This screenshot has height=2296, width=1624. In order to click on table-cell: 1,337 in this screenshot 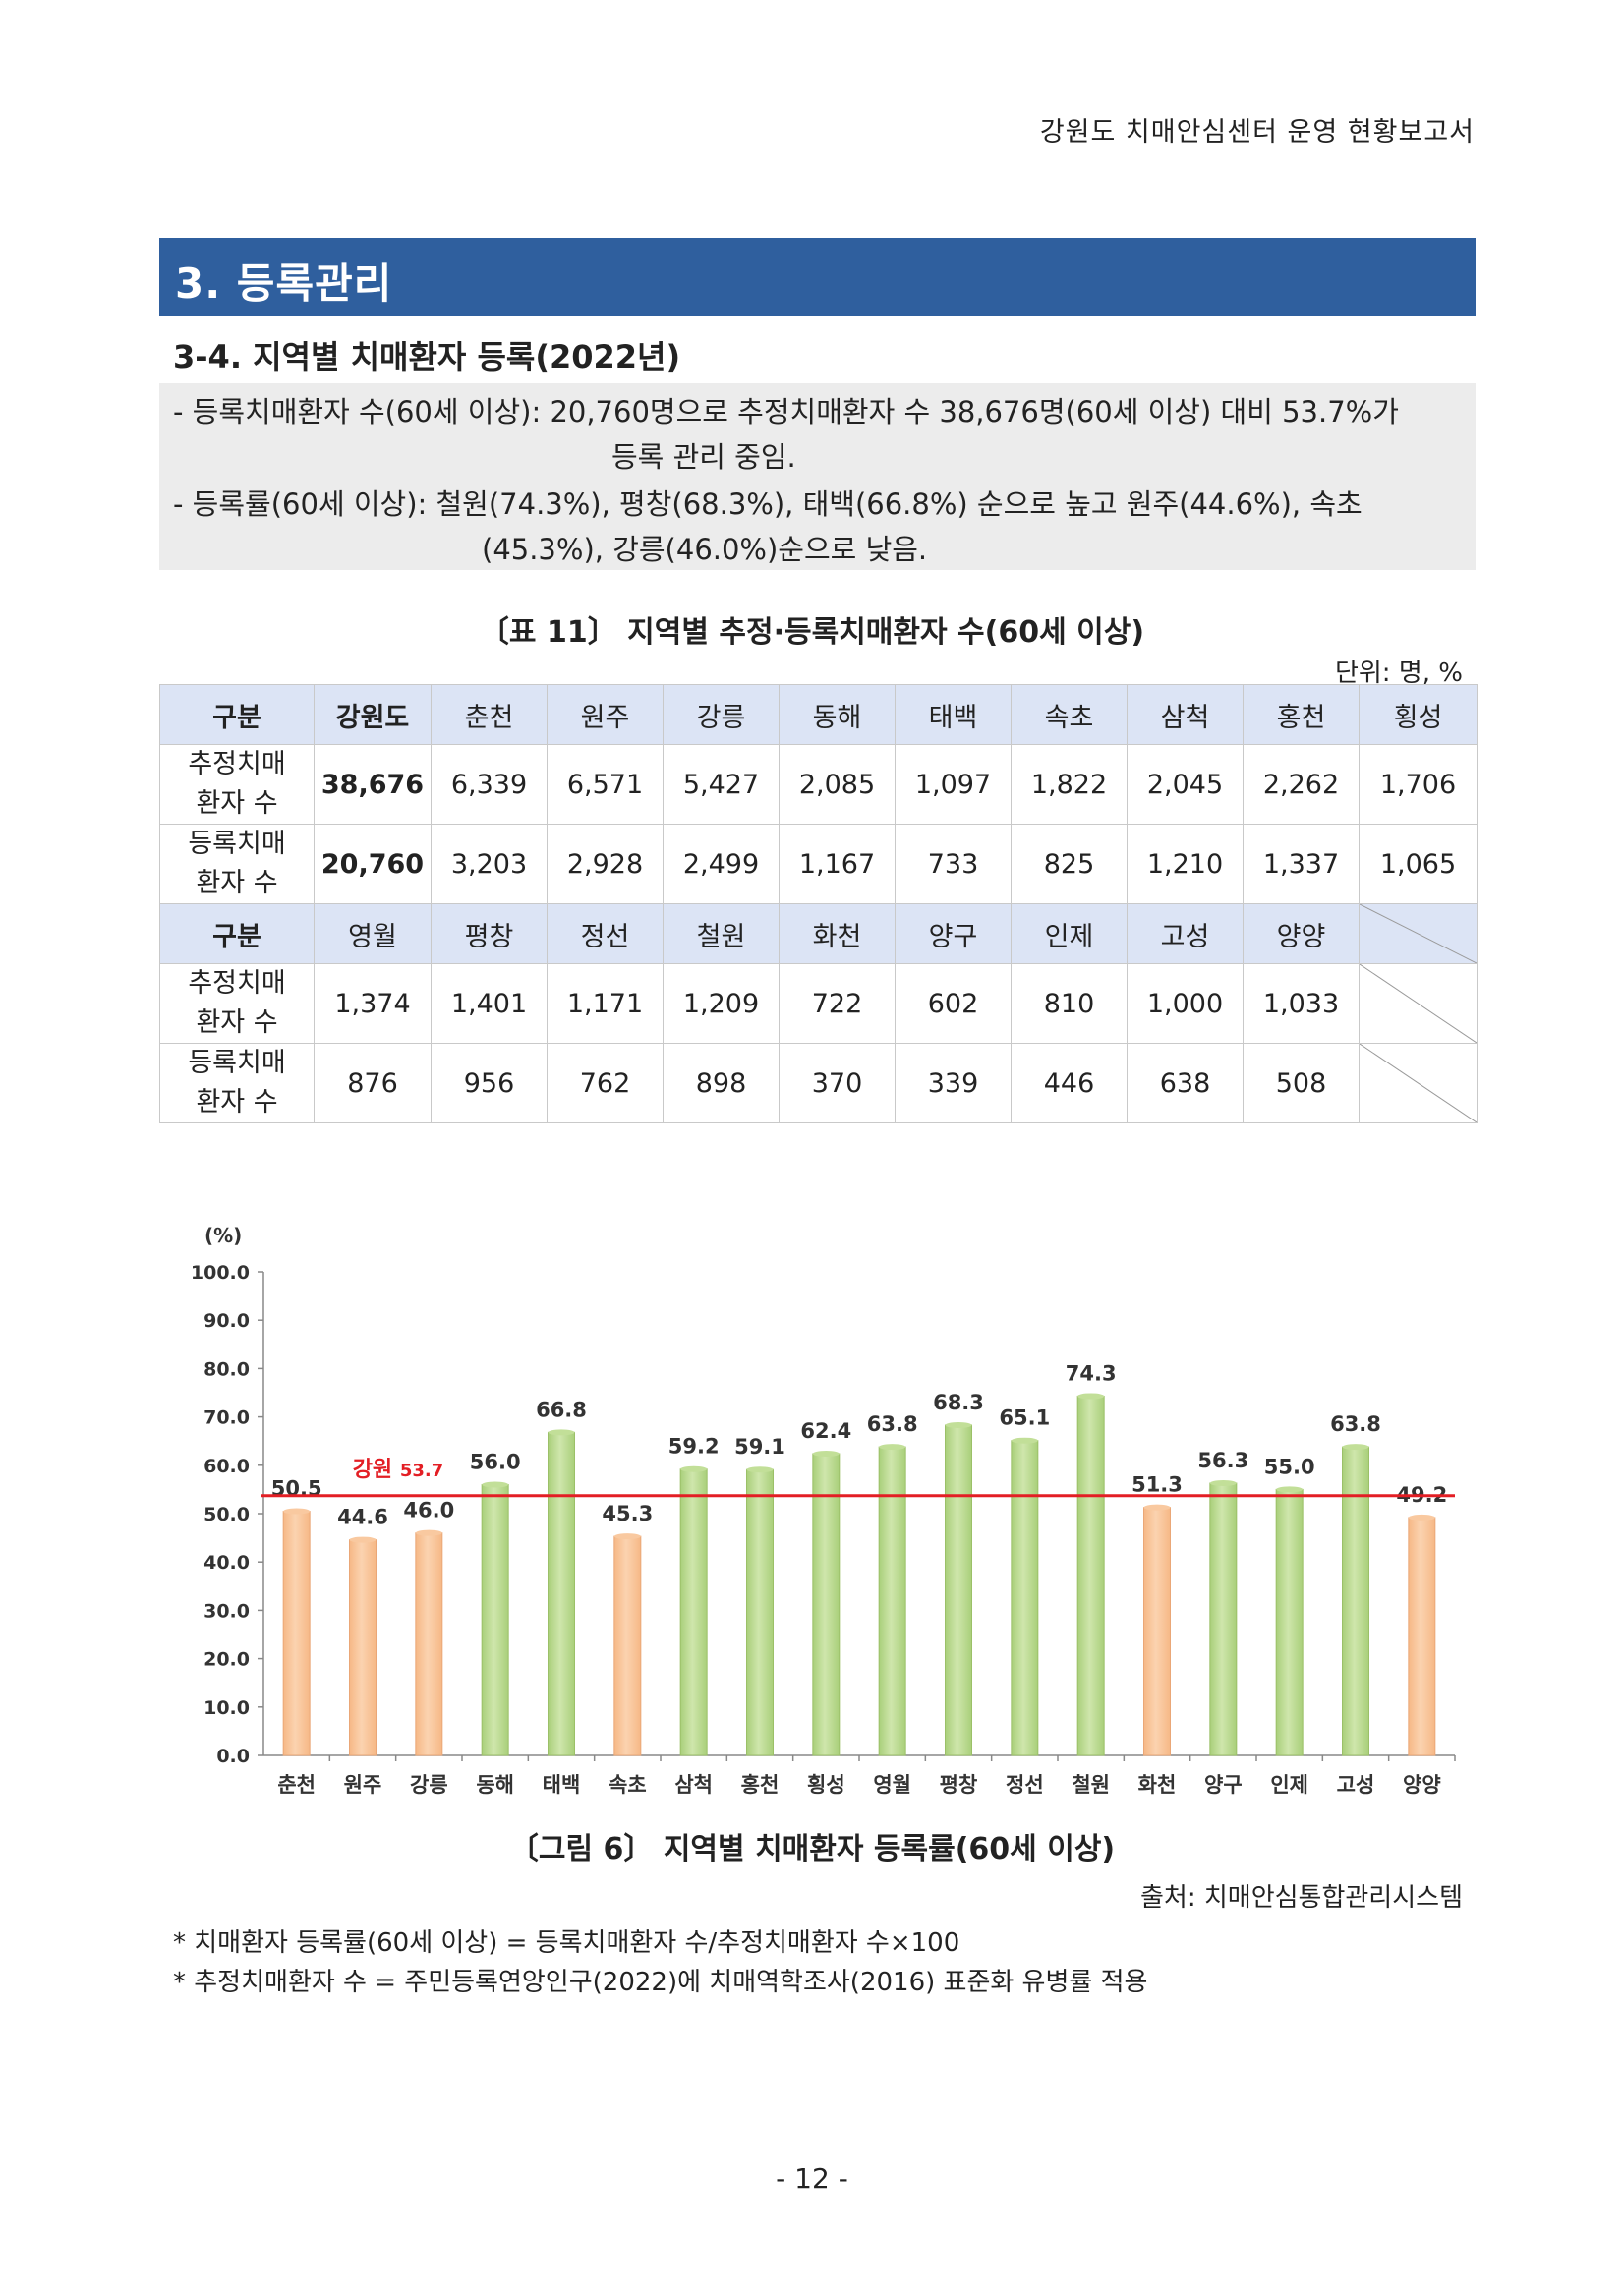, I will do `click(1301, 864)`.